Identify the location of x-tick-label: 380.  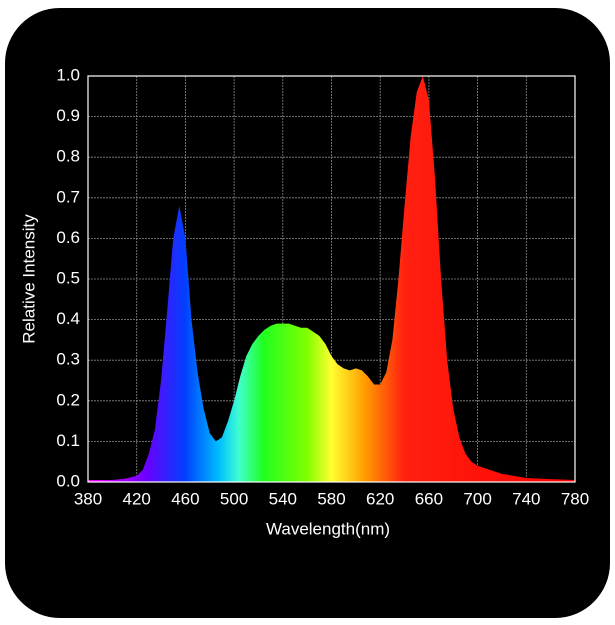
(88, 498).